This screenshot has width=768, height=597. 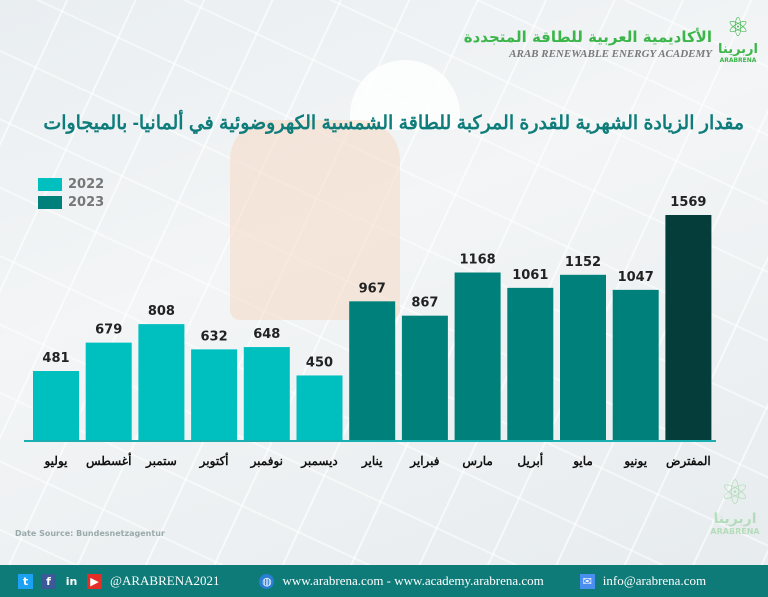 I want to click on data-label: 1168, so click(x=478, y=260).